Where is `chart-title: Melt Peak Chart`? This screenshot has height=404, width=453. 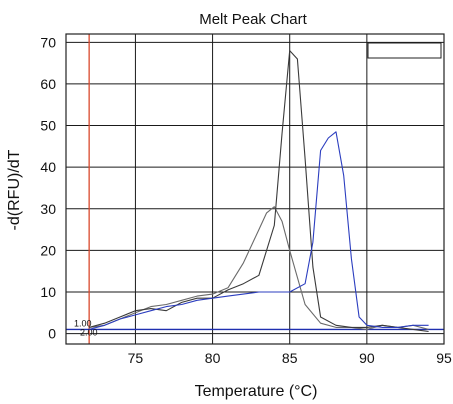 chart-title: Melt Peak Chart is located at coordinates (253, 19).